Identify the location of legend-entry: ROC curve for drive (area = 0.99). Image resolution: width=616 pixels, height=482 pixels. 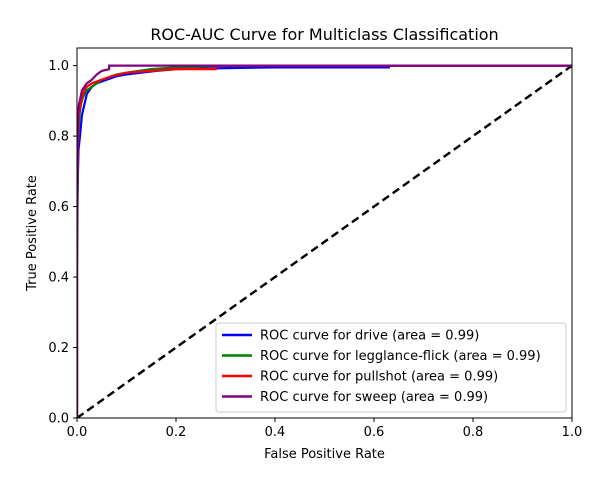
(369, 336).